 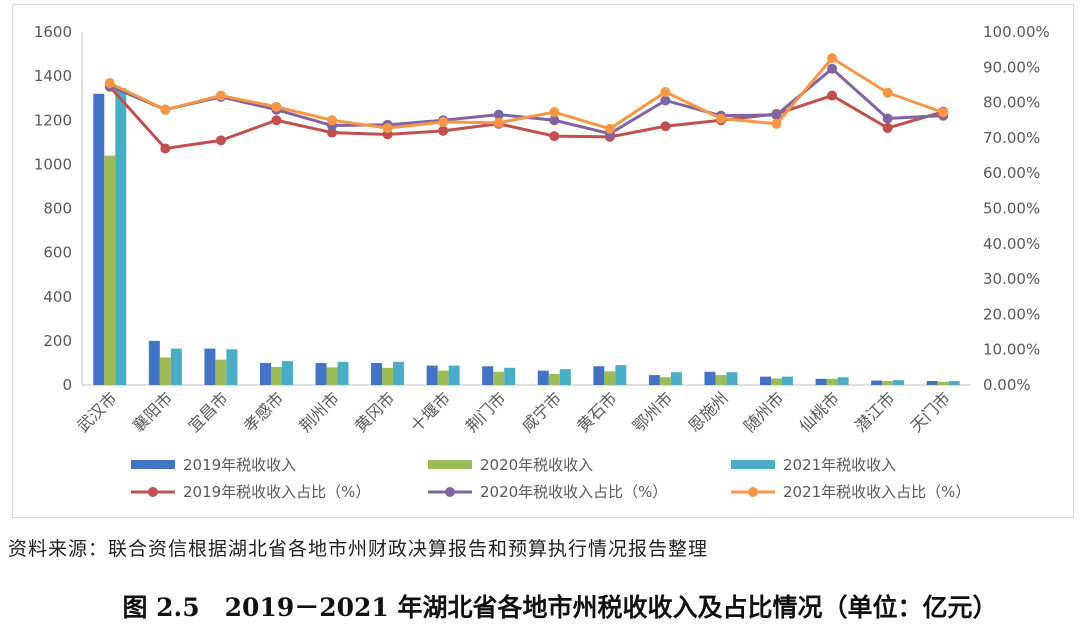 What do you see at coordinates (450, 464) in the screenshot?
I see `legend-swatch-bar-2020` at bounding box center [450, 464].